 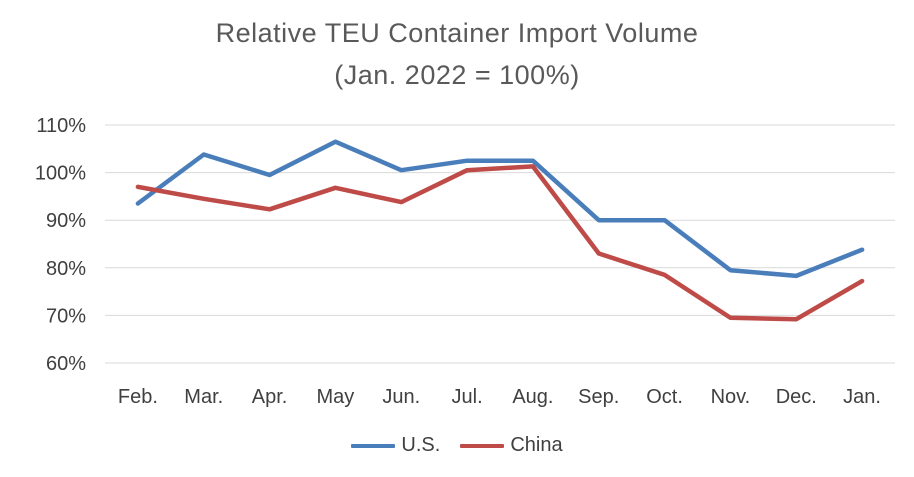 What do you see at coordinates (731, 397) in the screenshot?
I see `x-tick-label: Nov.` at bounding box center [731, 397].